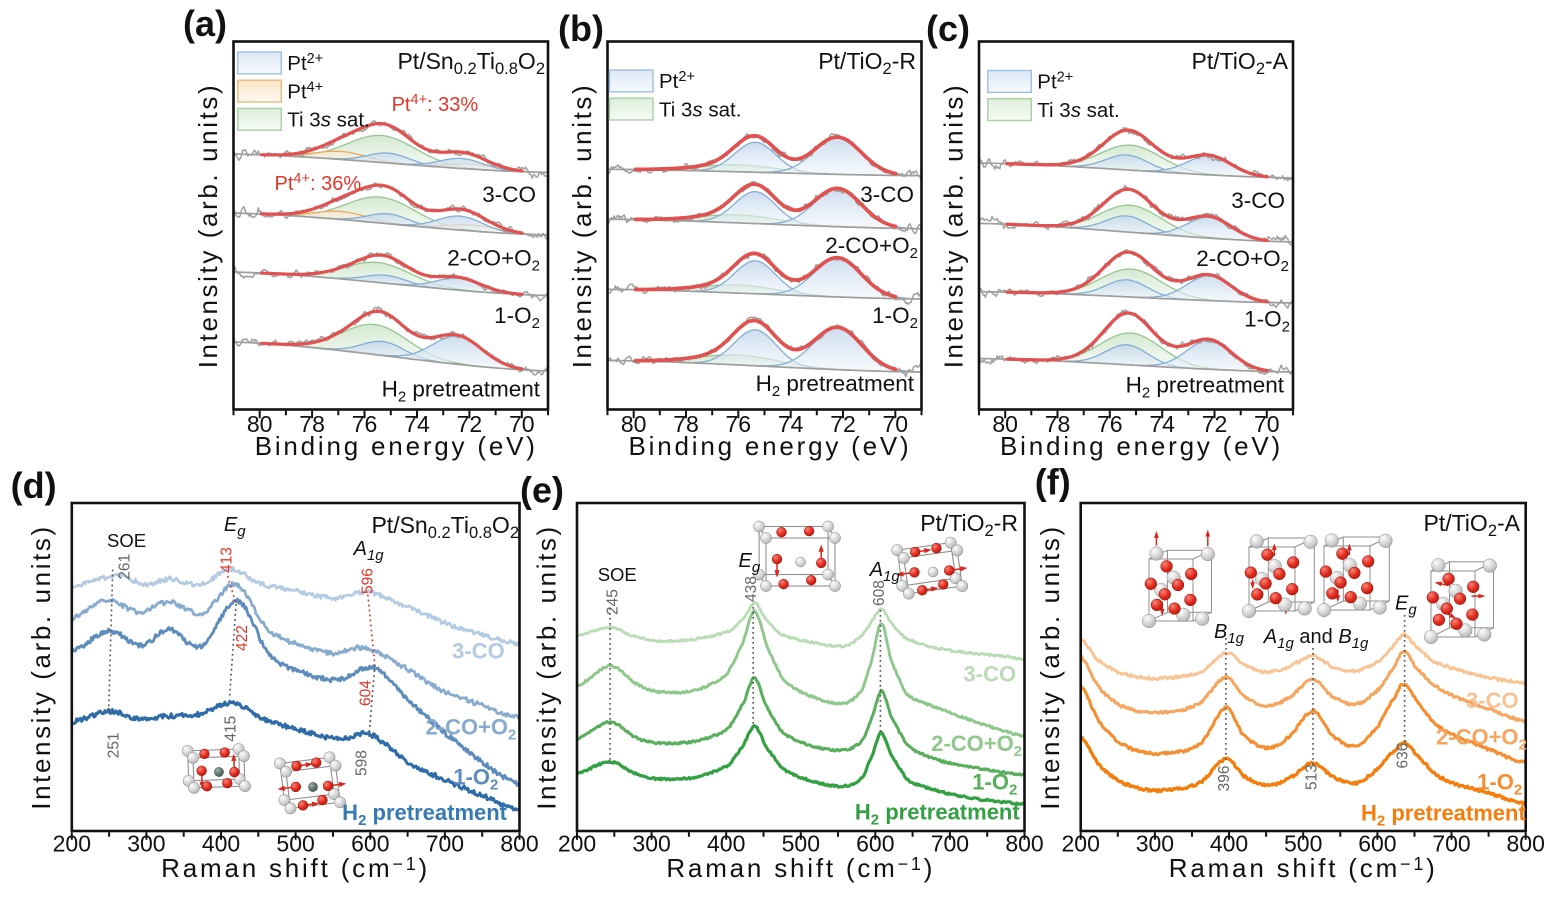 Image resolution: width=1554 pixels, height=899 pixels. I want to click on svg-text: 596, so click(368, 581).